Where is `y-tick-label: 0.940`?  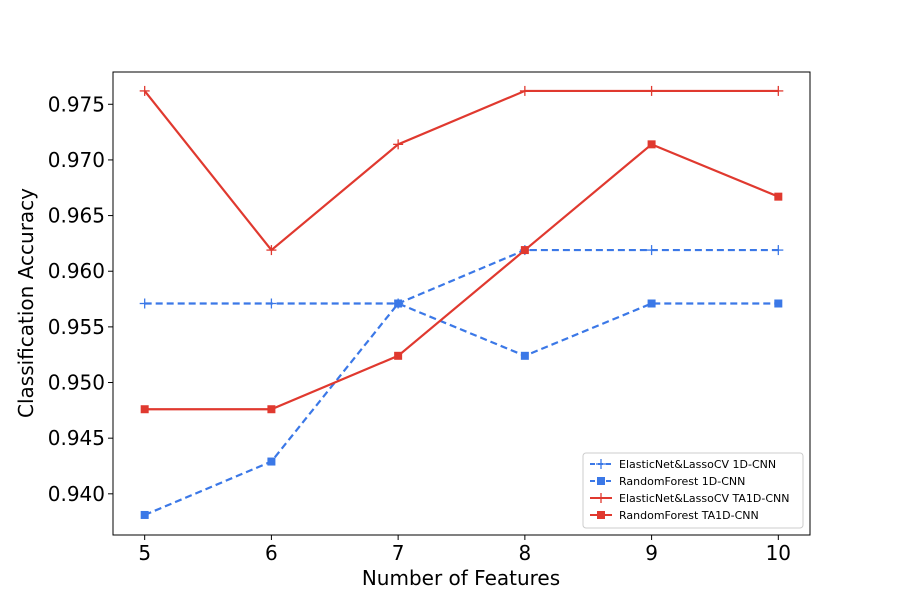 y-tick-label: 0.940 is located at coordinates (76, 494).